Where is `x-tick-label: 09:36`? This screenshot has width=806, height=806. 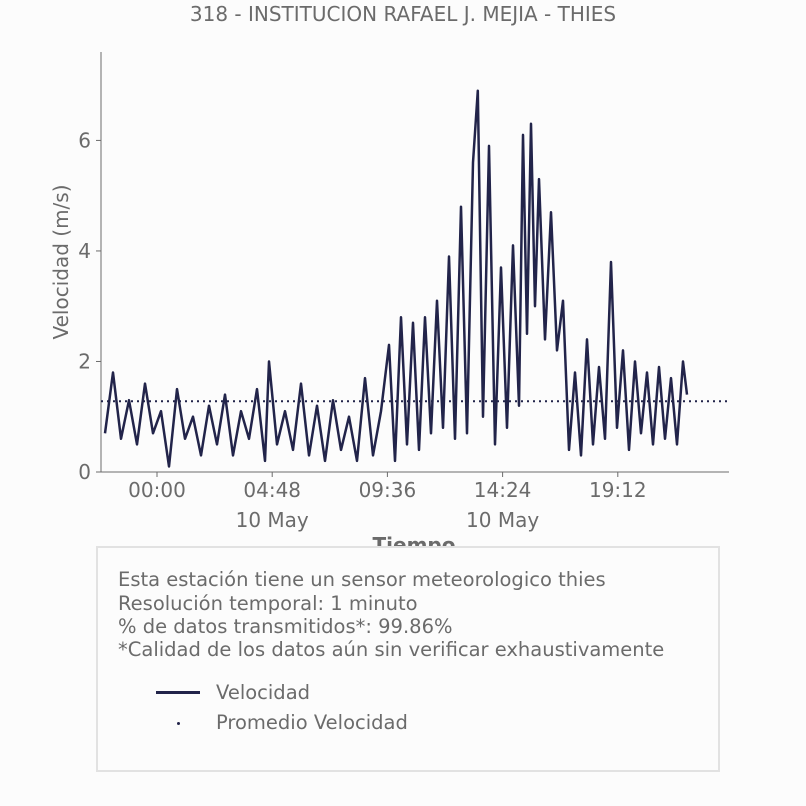
x-tick-label: 09:36 is located at coordinates (388, 490).